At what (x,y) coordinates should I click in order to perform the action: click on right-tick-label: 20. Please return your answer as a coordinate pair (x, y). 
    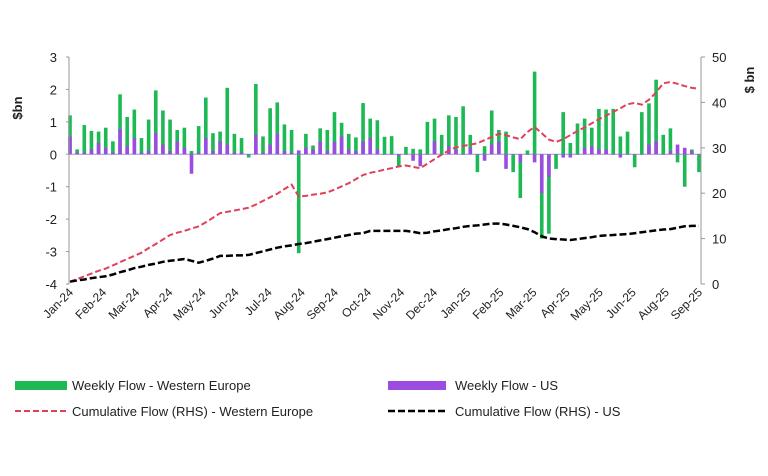
    Looking at the image, I should click on (719, 193).